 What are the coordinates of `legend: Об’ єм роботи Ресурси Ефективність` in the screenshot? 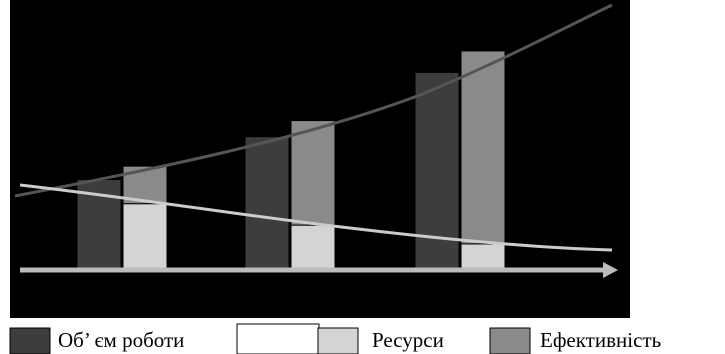 It's located at (335, 338).